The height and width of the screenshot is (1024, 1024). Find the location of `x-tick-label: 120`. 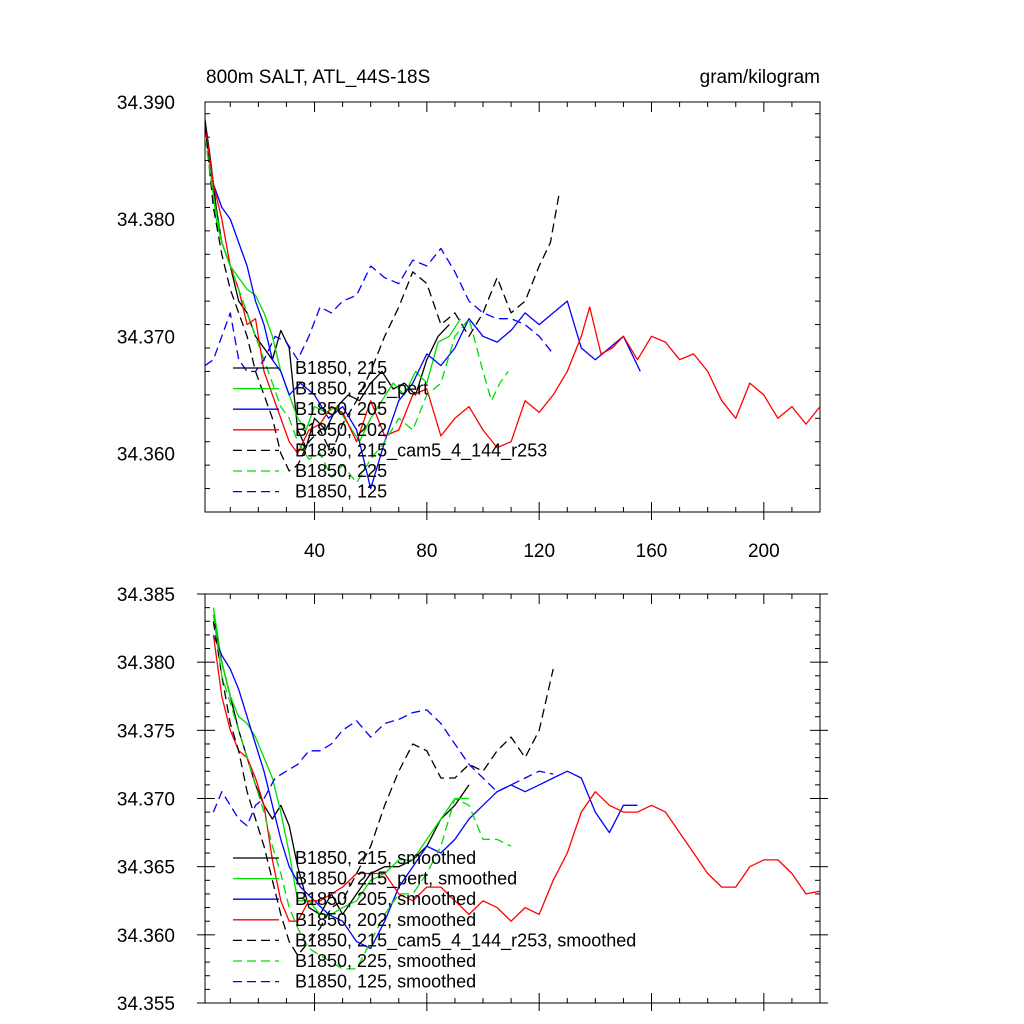

x-tick-label: 120 is located at coordinates (539, 551).